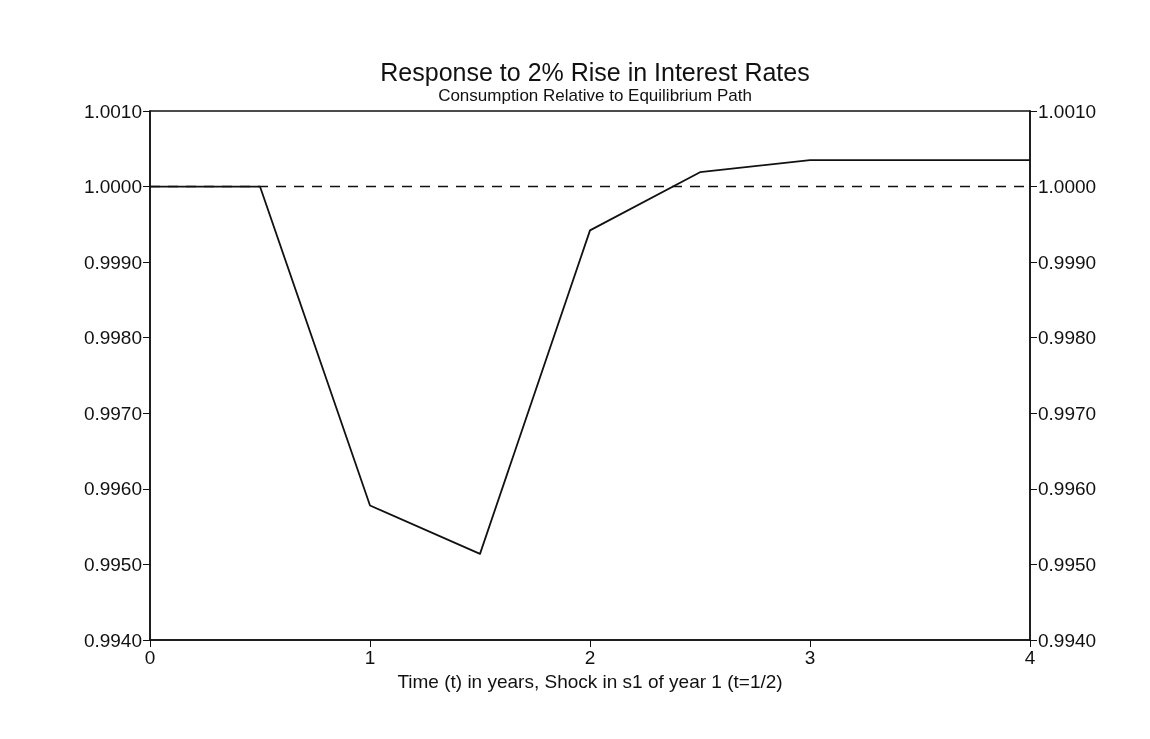 This screenshot has height=739, width=1150. What do you see at coordinates (112, 338) in the screenshot?
I see `y-tick-label: 0.9980` at bounding box center [112, 338].